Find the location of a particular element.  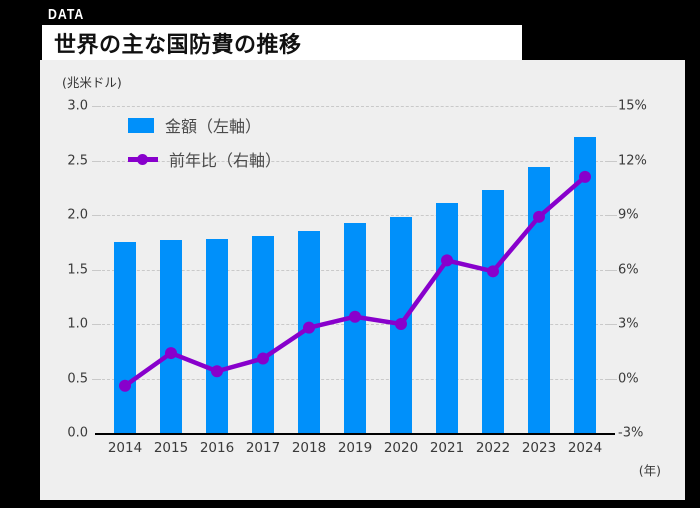

y-axis-right-label: 0% is located at coordinates (628, 378).